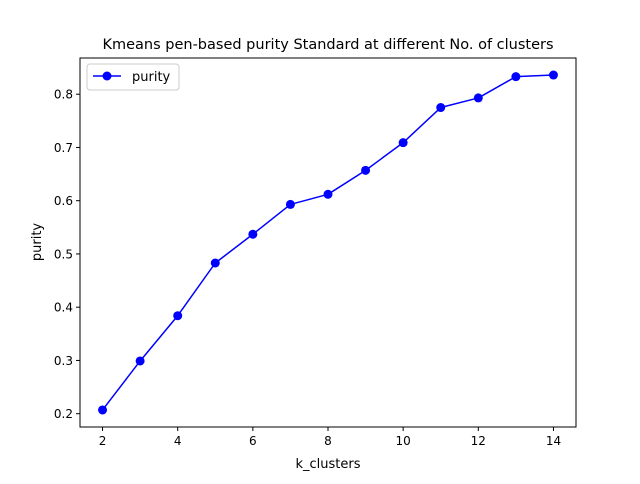  Describe the element at coordinates (403, 441) in the screenshot. I see `x-tick-label: 10` at that location.